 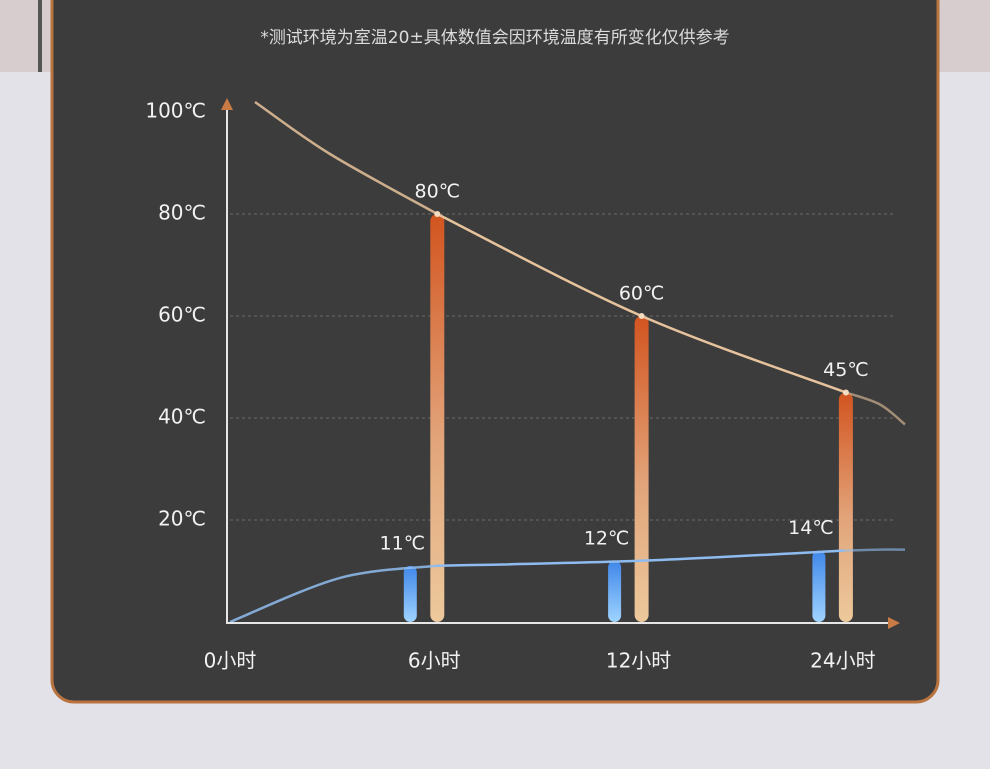 I want to click on value-label: 11℃, so click(x=403, y=543).